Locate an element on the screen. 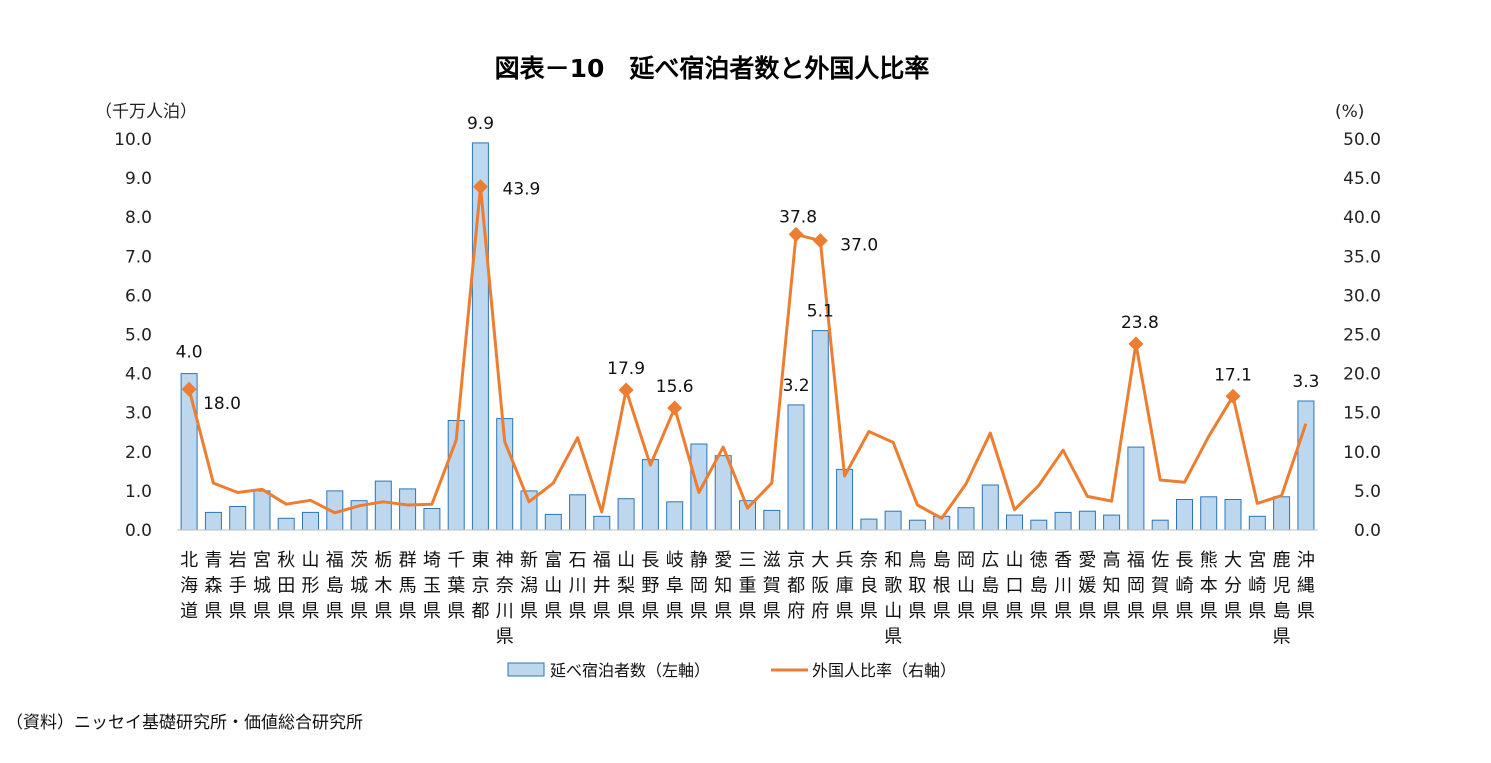 Image resolution: width=1491 pixels, height=763 pixels. category-label: 熊本県 is located at coordinates (1209, 586).